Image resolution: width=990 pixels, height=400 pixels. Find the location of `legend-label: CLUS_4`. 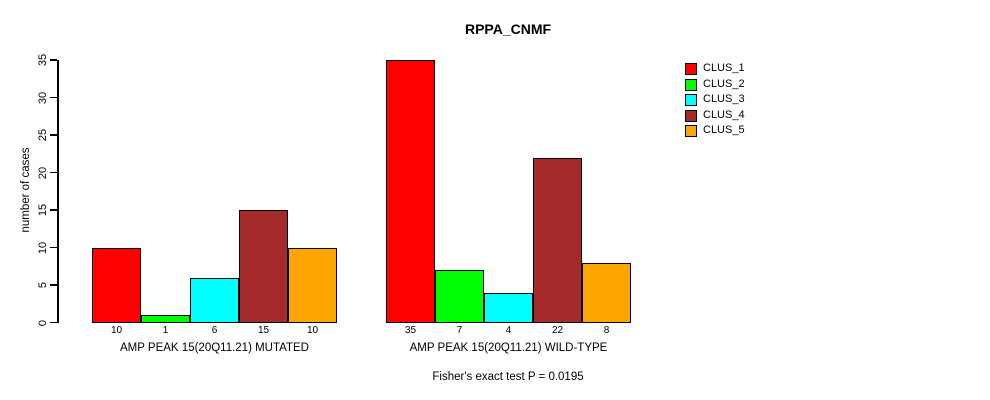

legend-label: CLUS_4 is located at coordinates (724, 114).